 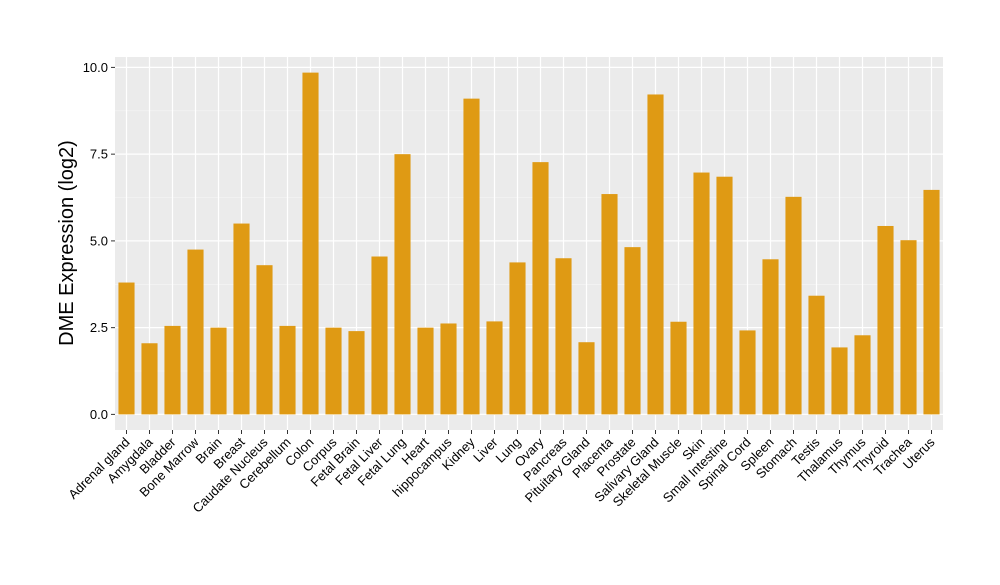 I want to click on y-axis: 0.0 2.5 5.0 7.5 10.0, so click(x=99, y=241).